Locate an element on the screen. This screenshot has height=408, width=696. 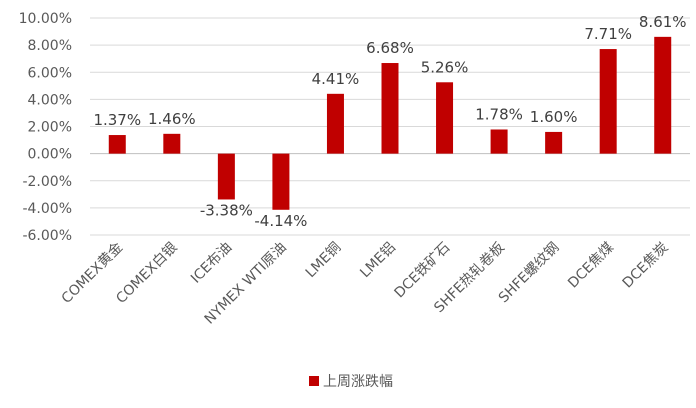
data-label: 7.71% is located at coordinates (608, 34).